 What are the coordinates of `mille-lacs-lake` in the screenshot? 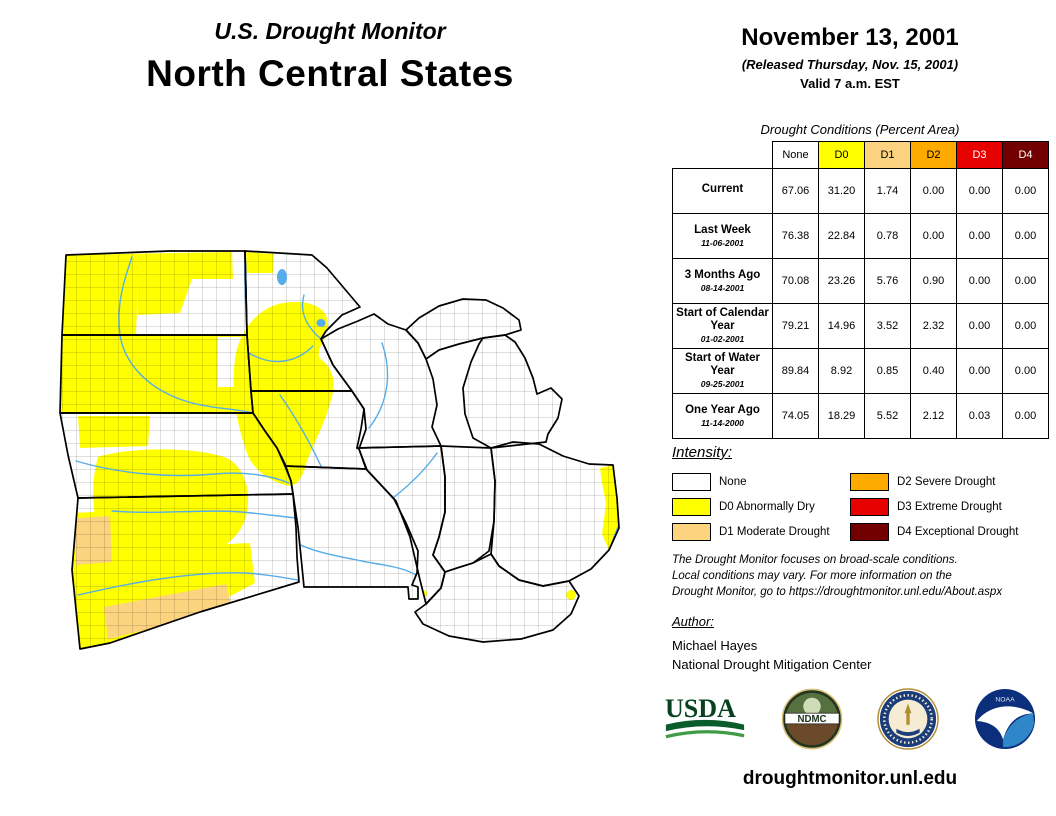 It's located at (321, 323).